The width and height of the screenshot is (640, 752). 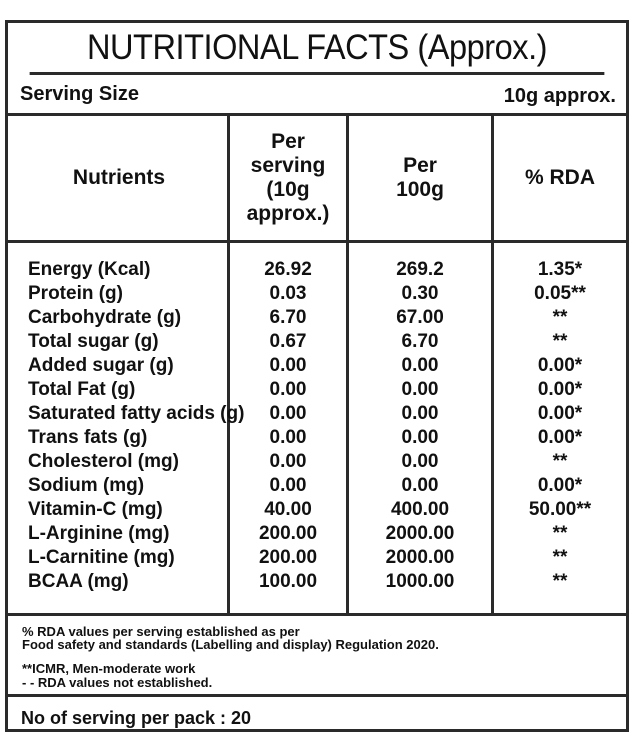 What do you see at coordinates (305, 389) in the screenshot?
I see `table-row: Total Fat (g) 0.00 0.00 0.00*` at bounding box center [305, 389].